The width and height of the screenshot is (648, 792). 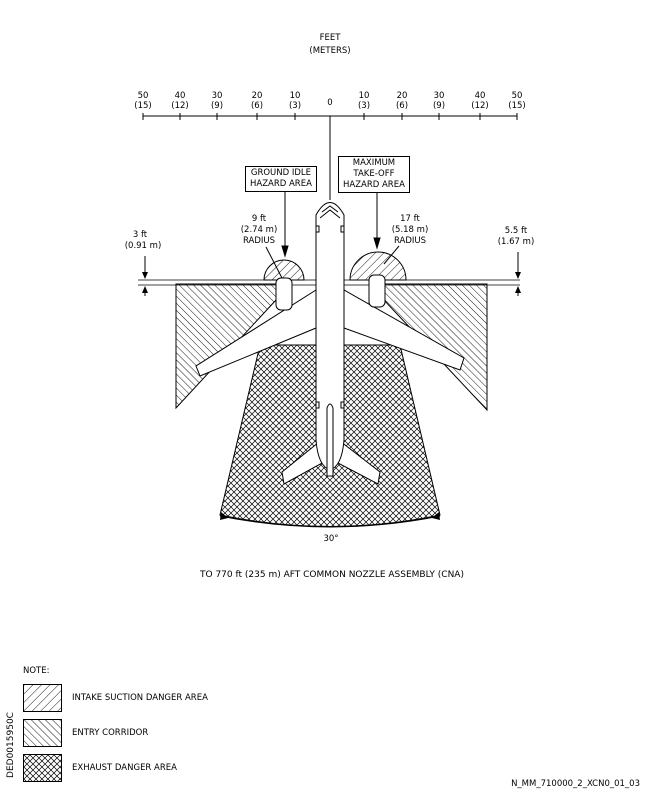 I want to click on side-code: DED0015950C, so click(x=10, y=745).